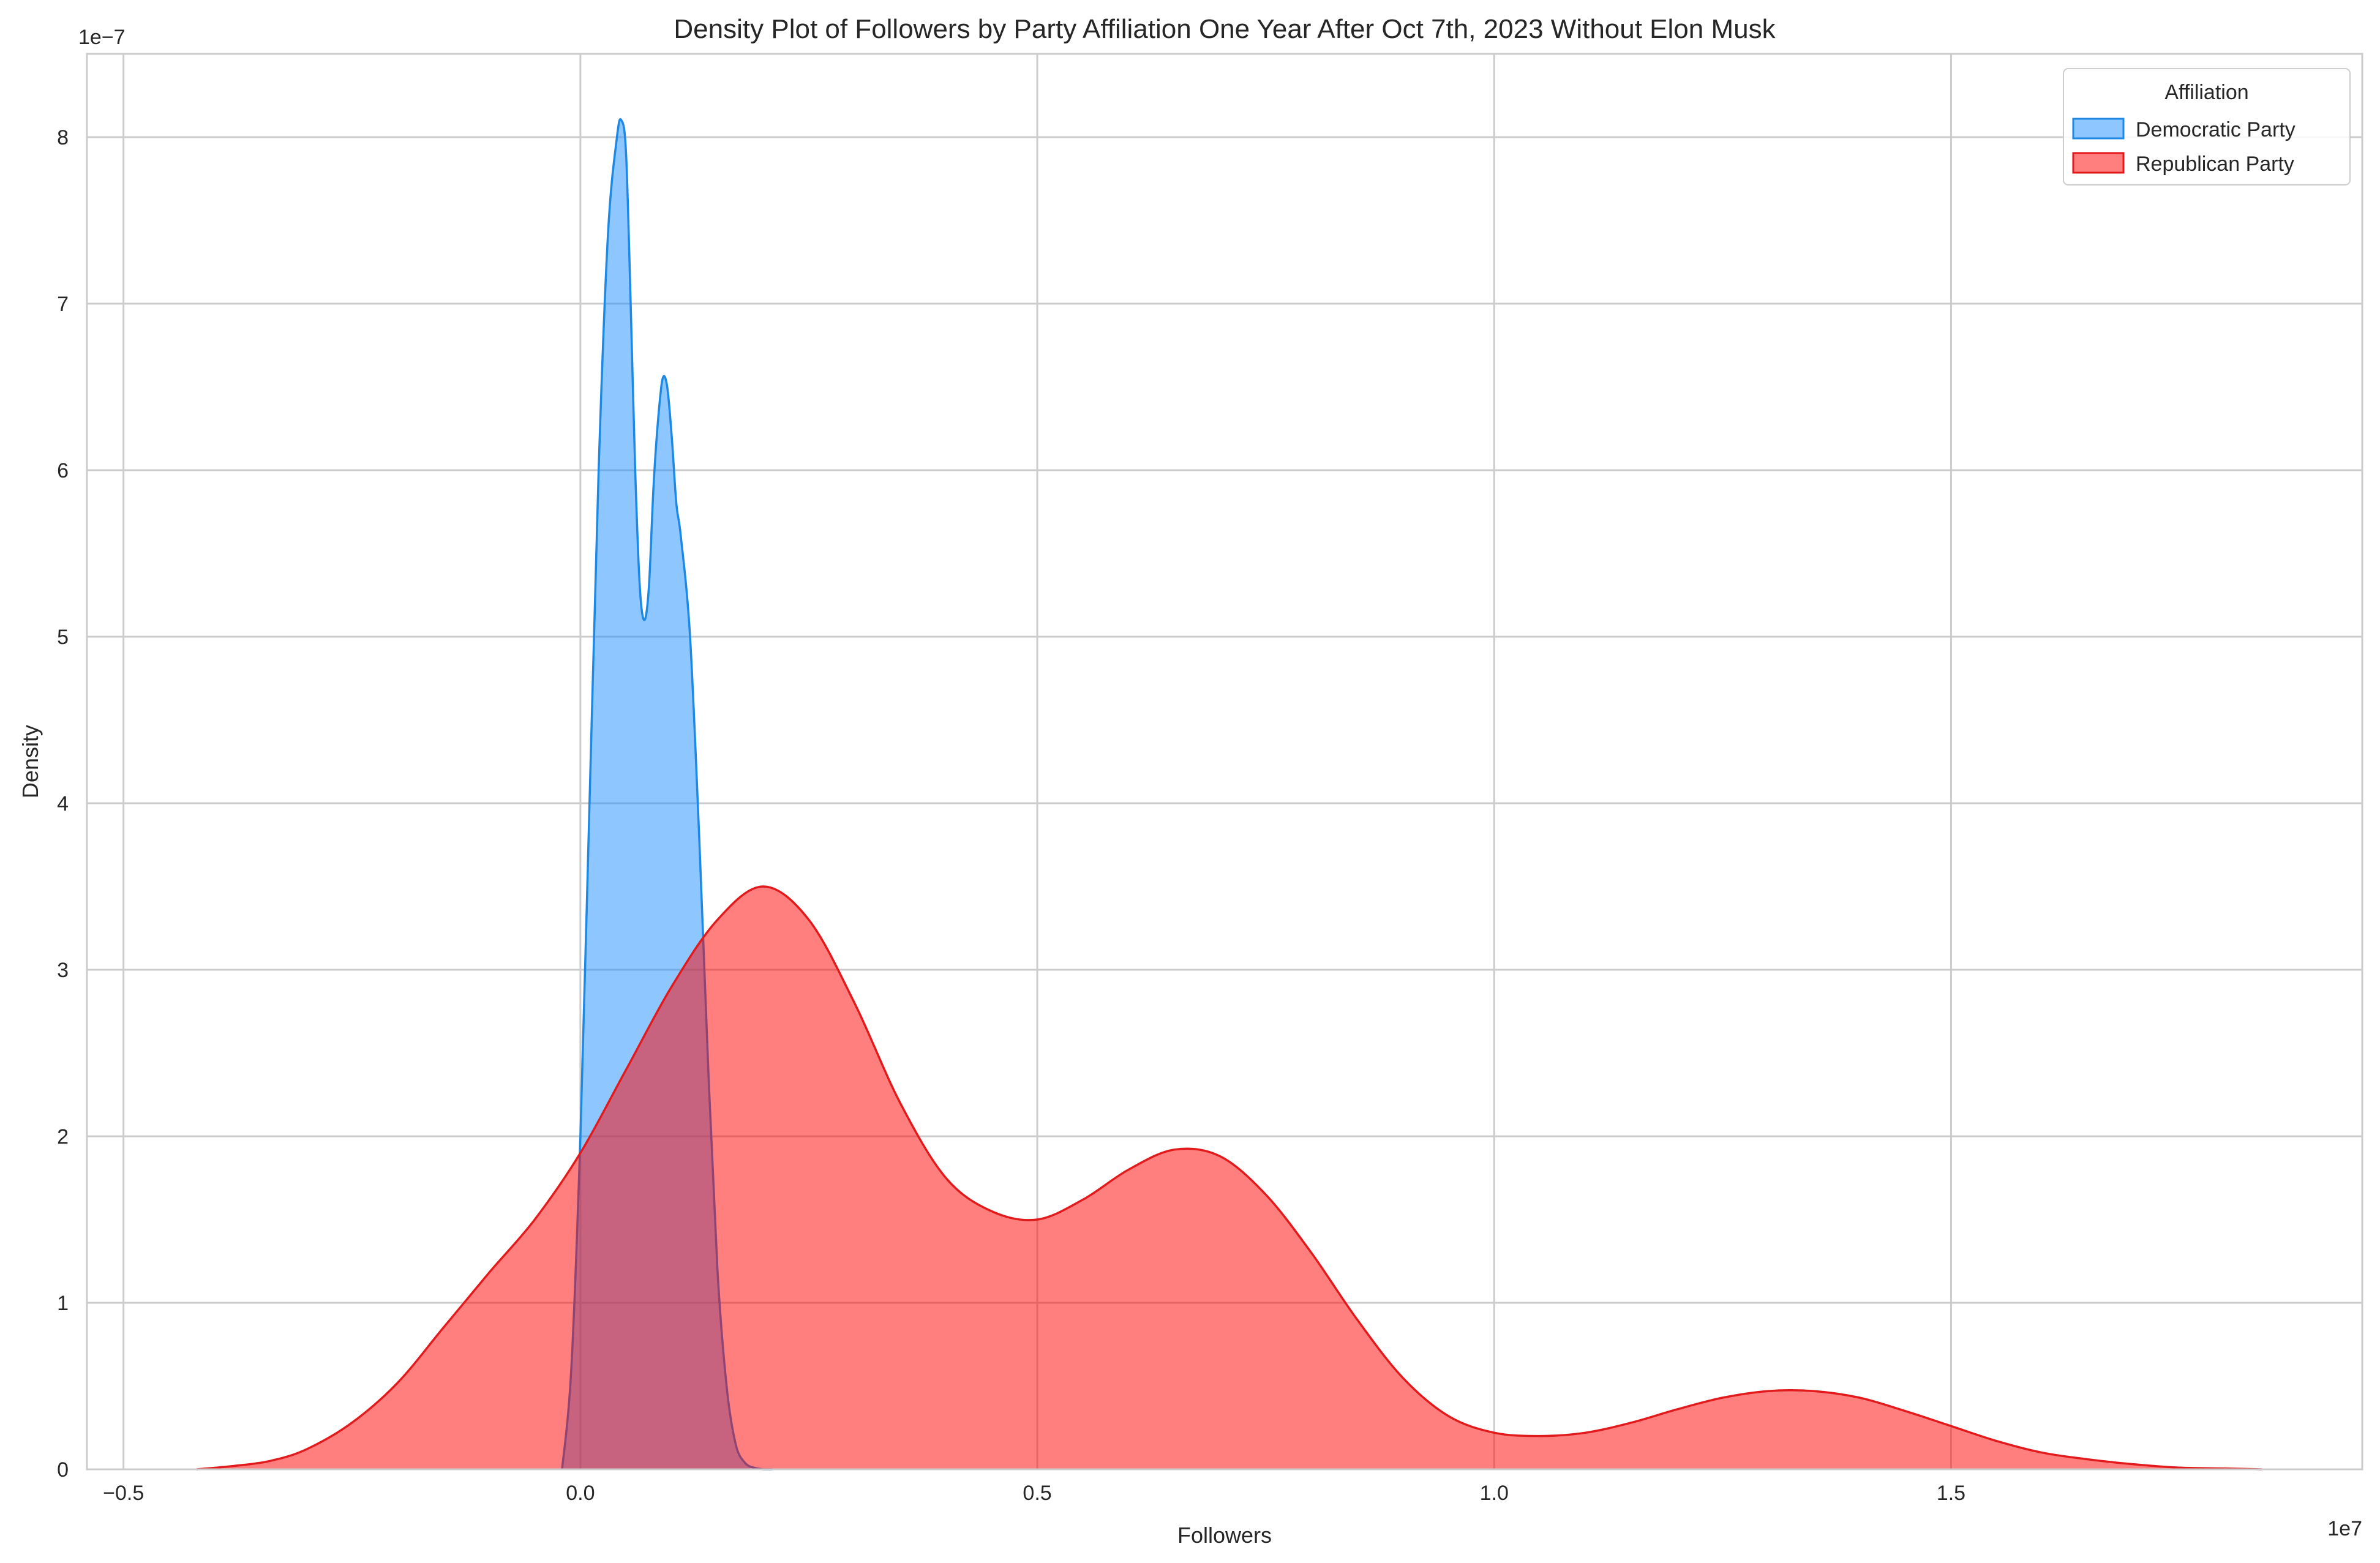 This screenshot has width=2380, height=1563. What do you see at coordinates (63, 1137) in the screenshot?
I see `y-tick-label: 2` at bounding box center [63, 1137].